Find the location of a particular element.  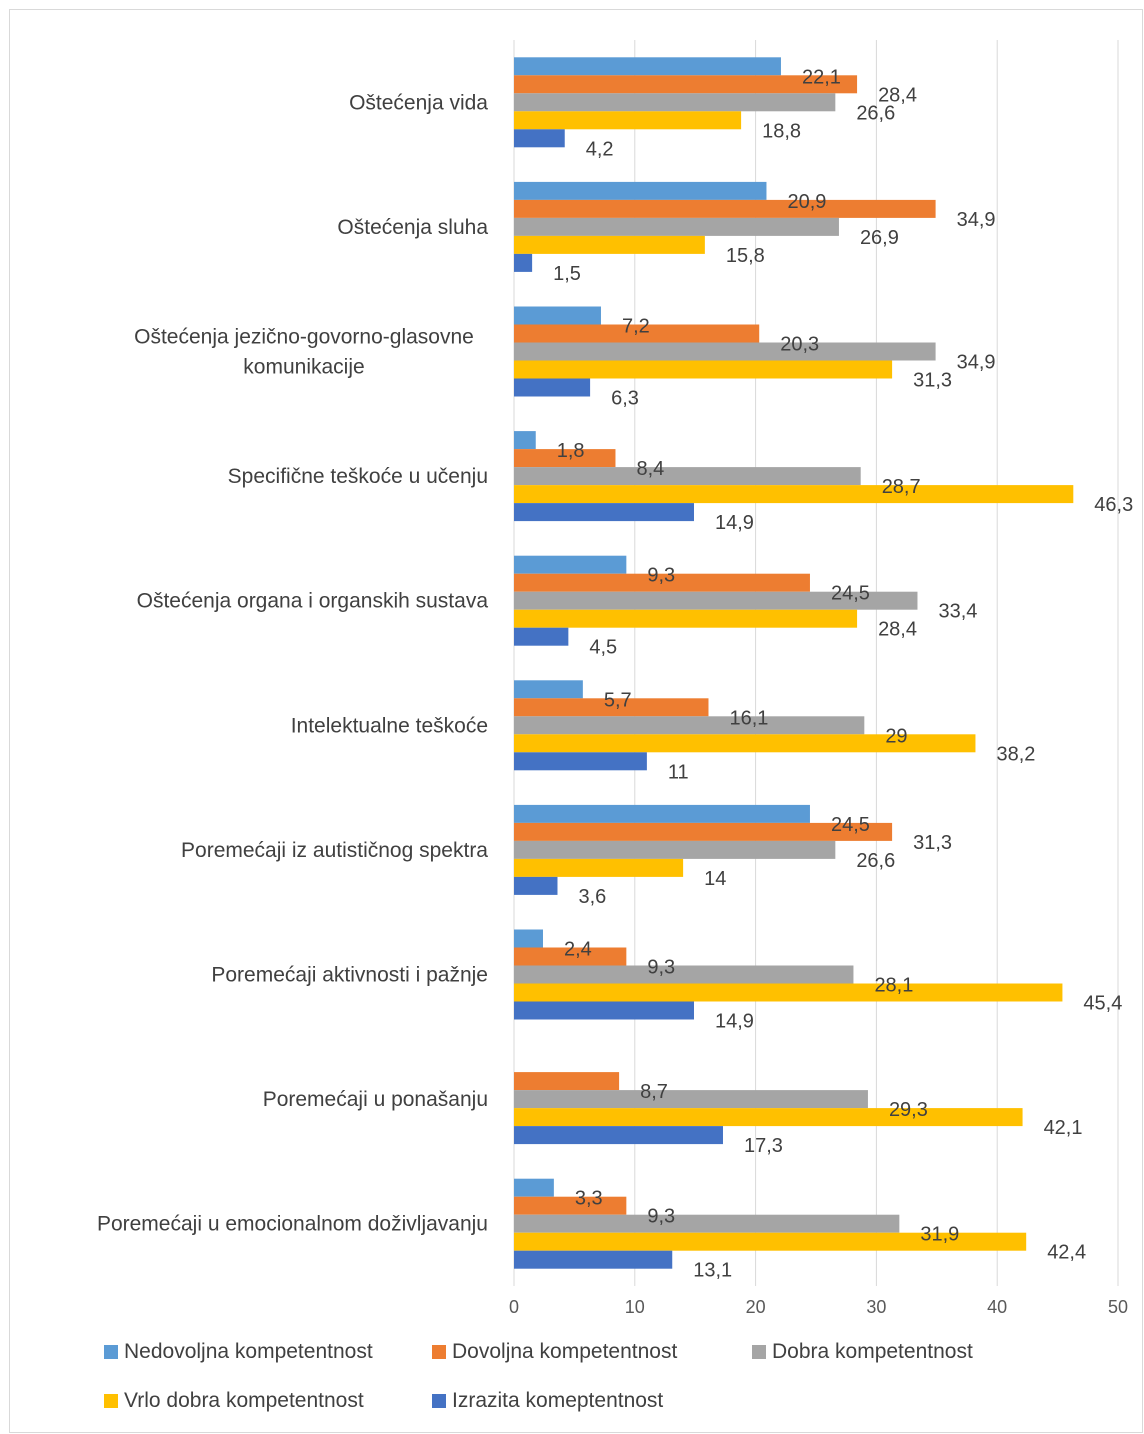

legend-label: Dobra kompetentnost is located at coordinates (872, 1351).